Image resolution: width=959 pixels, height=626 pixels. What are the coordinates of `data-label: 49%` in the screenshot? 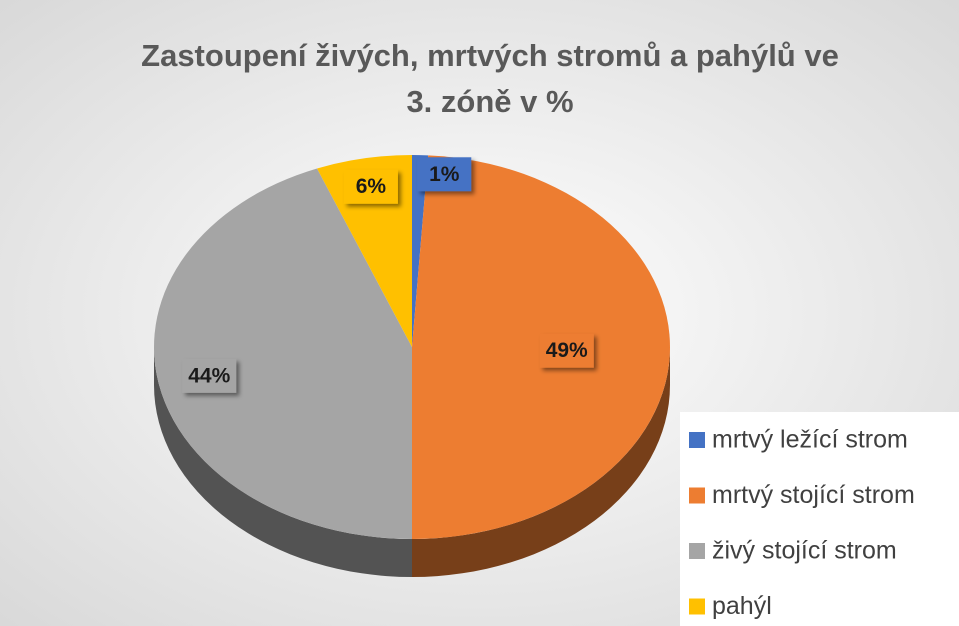 It's located at (567, 350).